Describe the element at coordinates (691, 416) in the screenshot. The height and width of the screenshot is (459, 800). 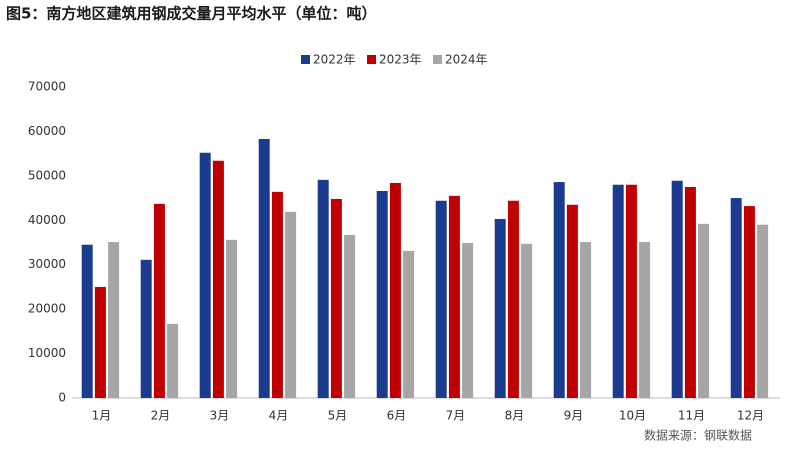
I see `x-tick-label: 11月` at that location.